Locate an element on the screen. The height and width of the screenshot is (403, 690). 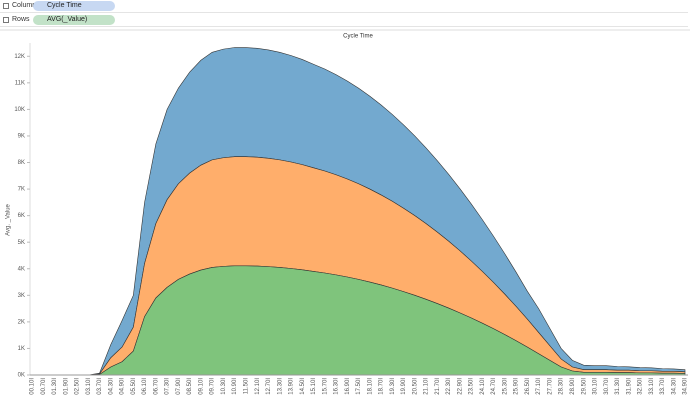
columns-icon is located at coordinates (6, 6).